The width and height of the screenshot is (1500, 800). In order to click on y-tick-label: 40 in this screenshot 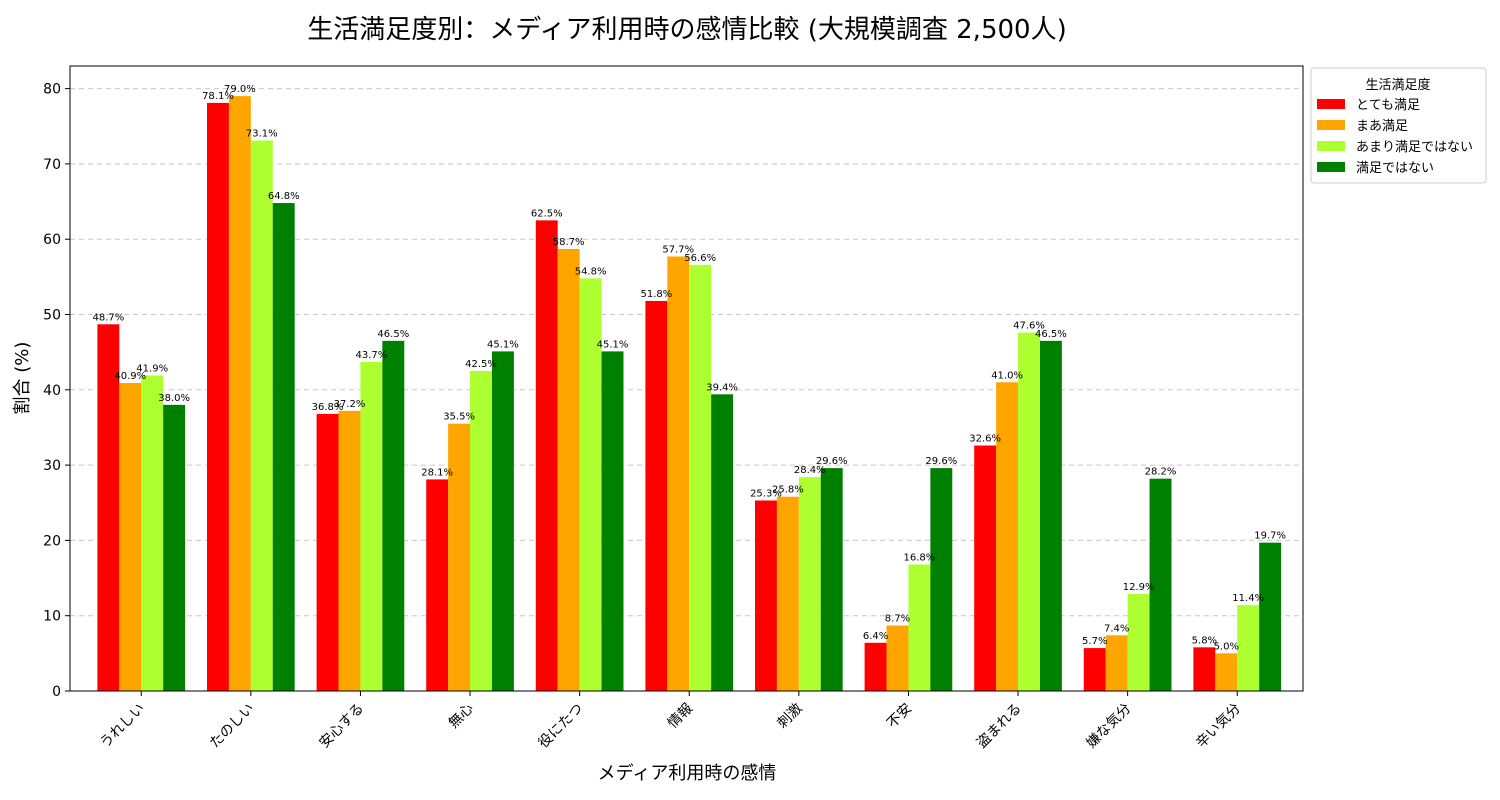, I will do `click(52, 391)`.